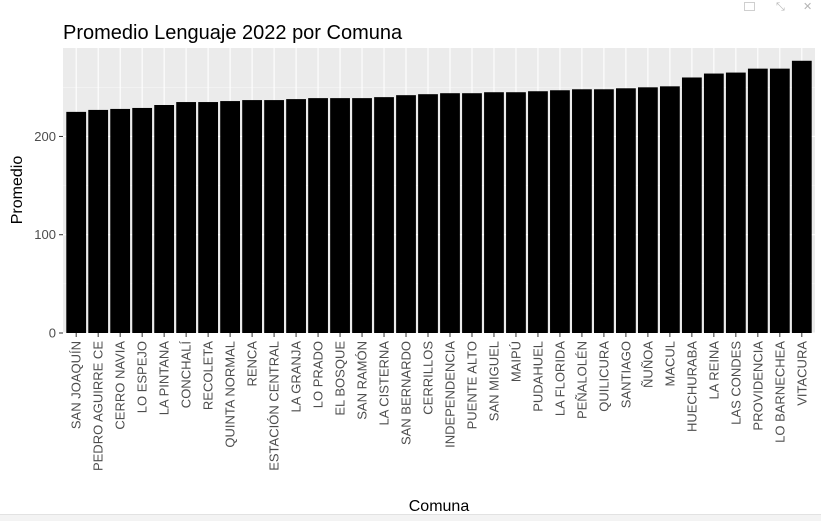  What do you see at coordinates (142, 377) in the screenshot?
I see `x-tick-label: LO ESPEJO` at bounding box center [142, 377].